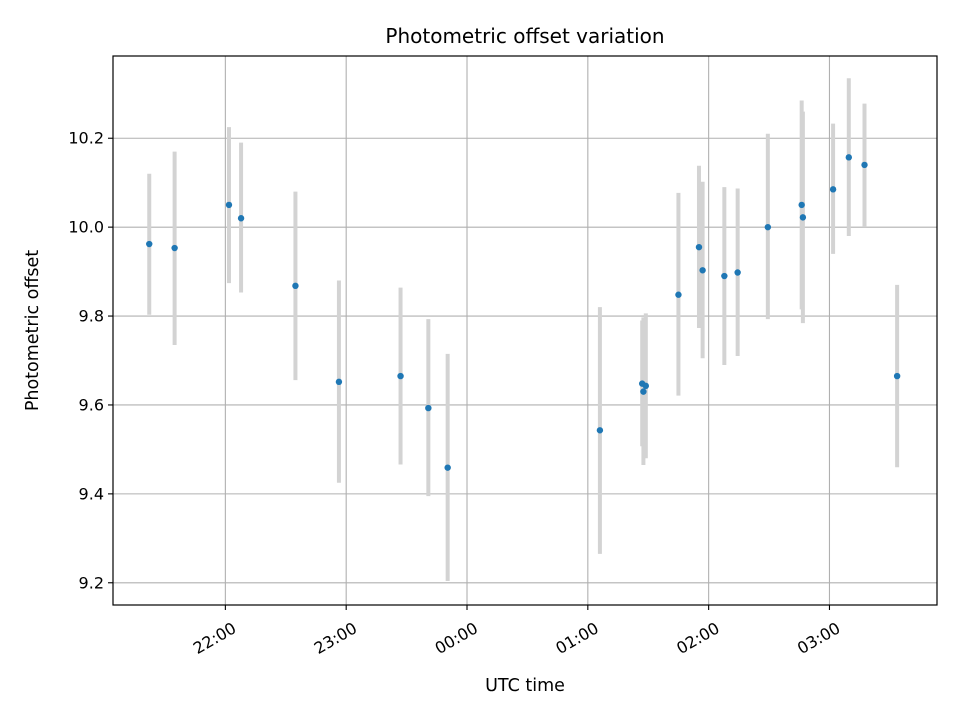 This screenshot has height=720, width=960. Describe the element at coordinates (86, 138) in the screenshot. I see `y-tick-label-5: 10.2` at that location.